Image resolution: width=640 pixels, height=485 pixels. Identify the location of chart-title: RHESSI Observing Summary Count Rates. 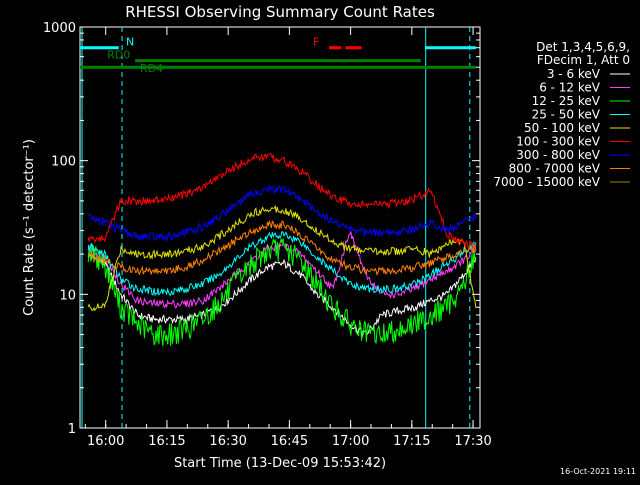
(280, 12).